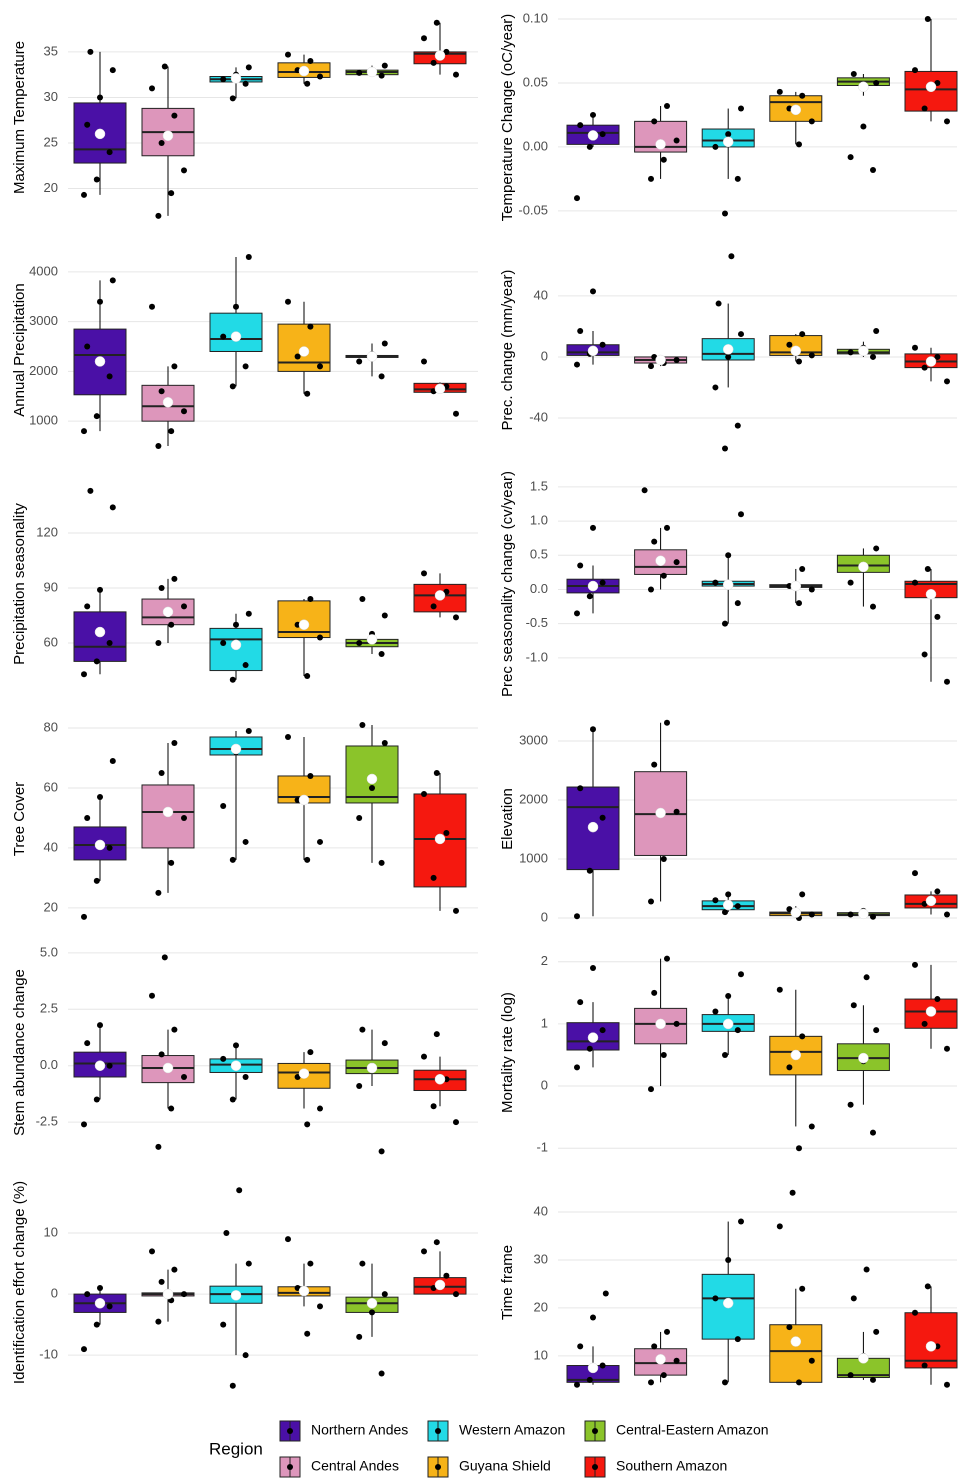 The height and width of the screenshot is (1479, 959). I want to click on y-tick-label: 90, so click(51, 586).